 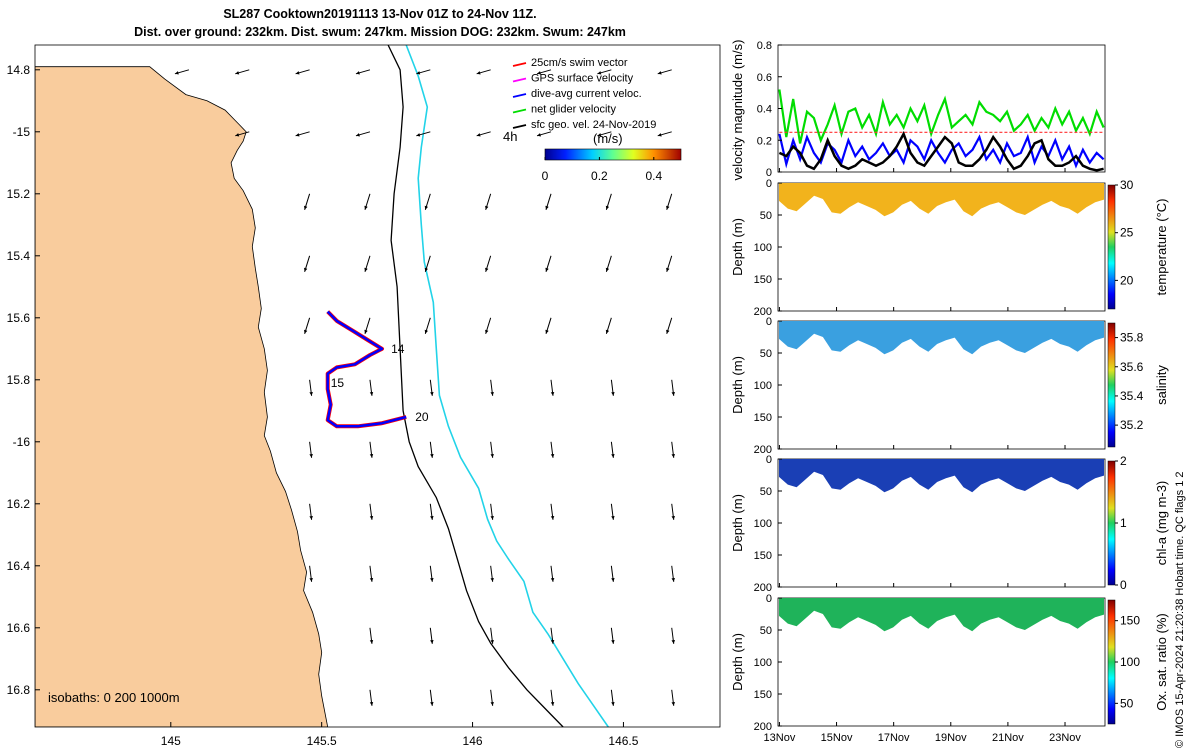 What do you see at coordinates (837, 738) in the screenshot?
I see `time-tick-label: 15Nov` at bounding box center [837, 738].